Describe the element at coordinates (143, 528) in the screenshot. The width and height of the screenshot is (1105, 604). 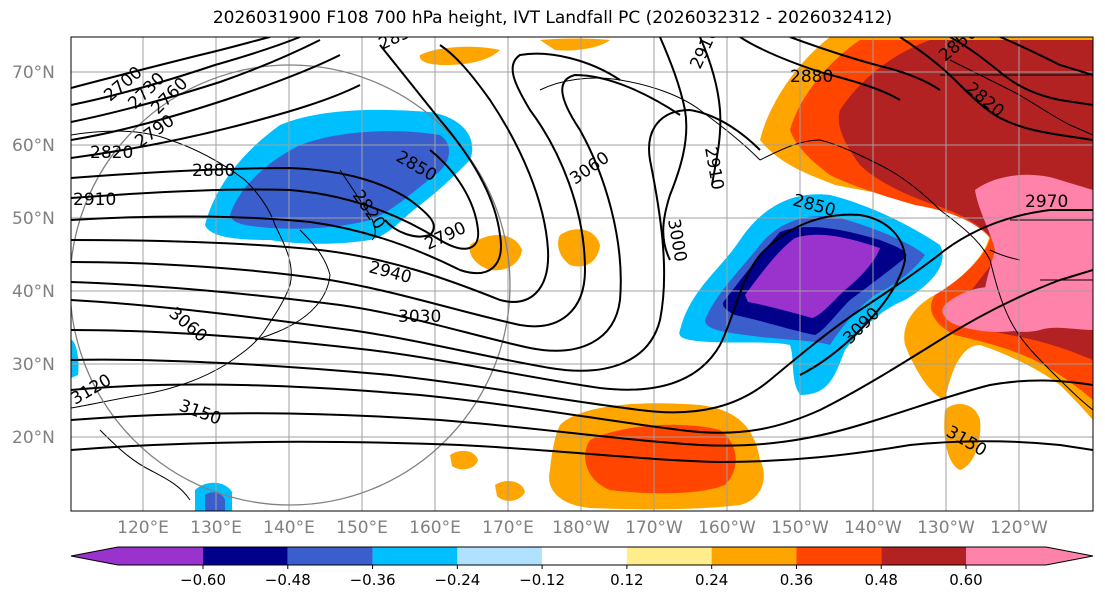
I see `lon-label: 120°E` at that location.